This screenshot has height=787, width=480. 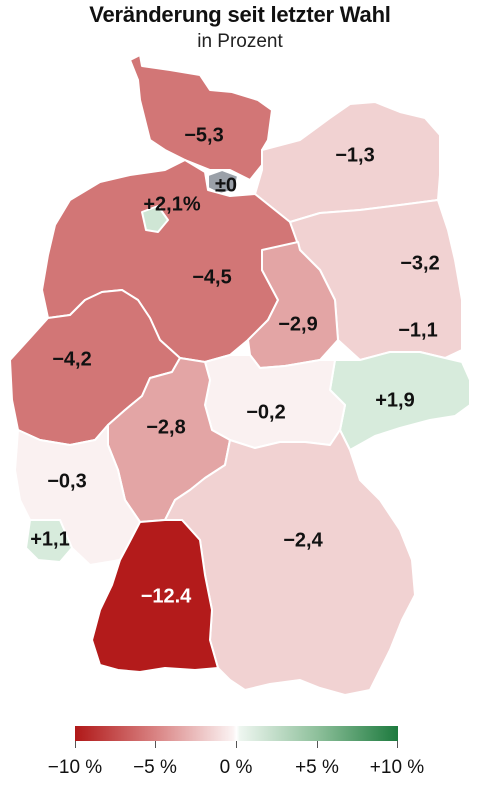 What do you see at coordinates (240, 41) in the screenshot?
I see `map-subtitle: in Prozent` at bounding box center [240, 41].